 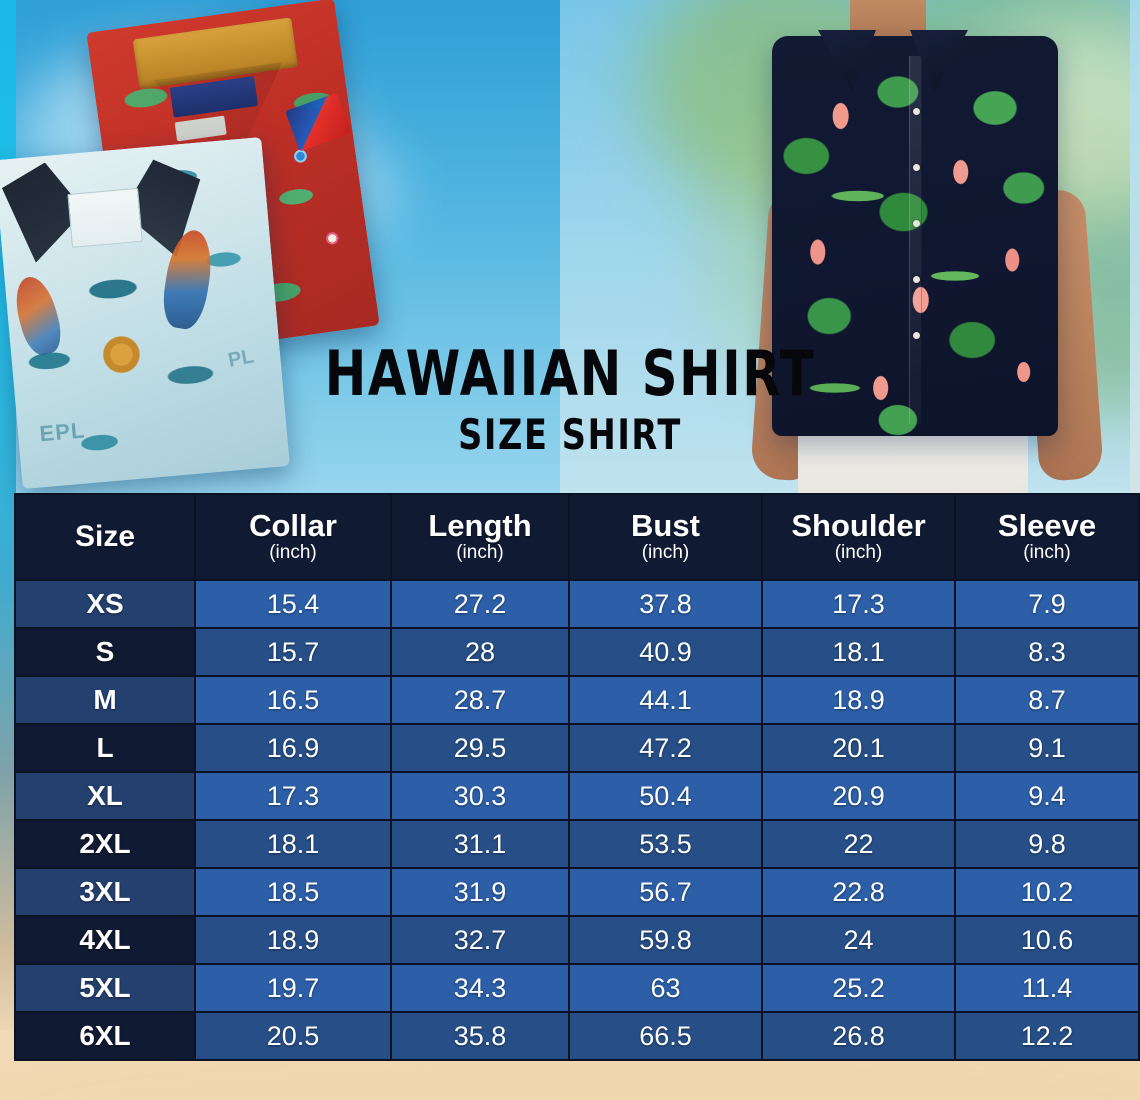 I want to click on cell-sleeve: 9.4, so click(x=1047, y=796).